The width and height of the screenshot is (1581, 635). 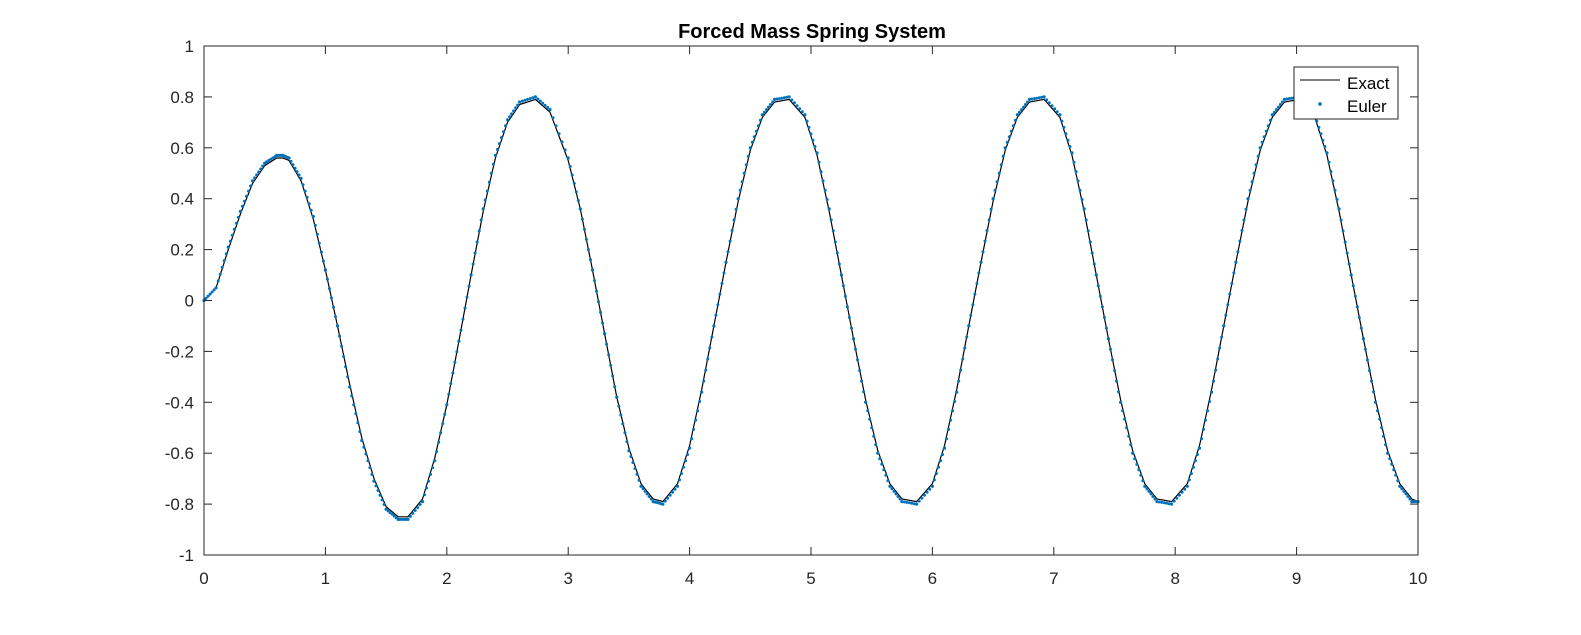 I want to click on legend: Exact Euler, so click(x=1346, y=93).